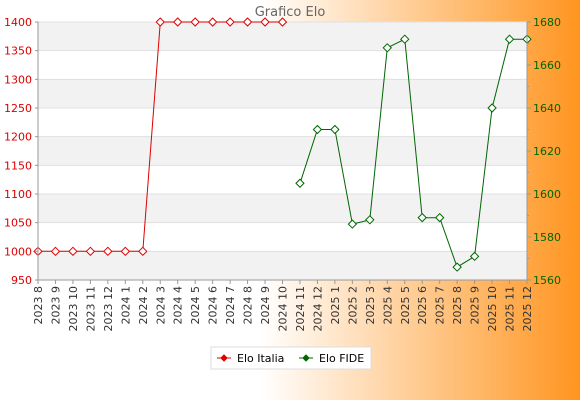 This screenshot has width=580, height=400. I want to click on left-tick-label: 1350, so click(18, 51).